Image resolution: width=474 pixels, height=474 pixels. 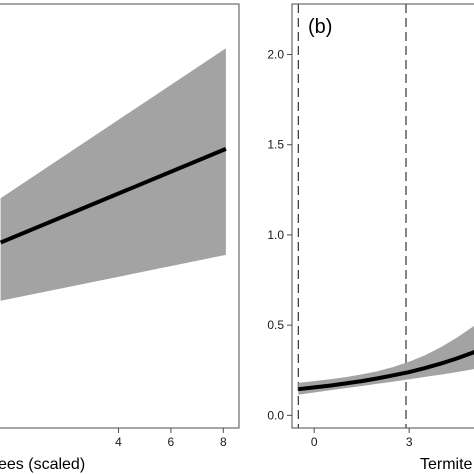 I want to click on b-y-axis: 0.0 0.5 1.0 1.5 2.0, so click(x=279, y=235).